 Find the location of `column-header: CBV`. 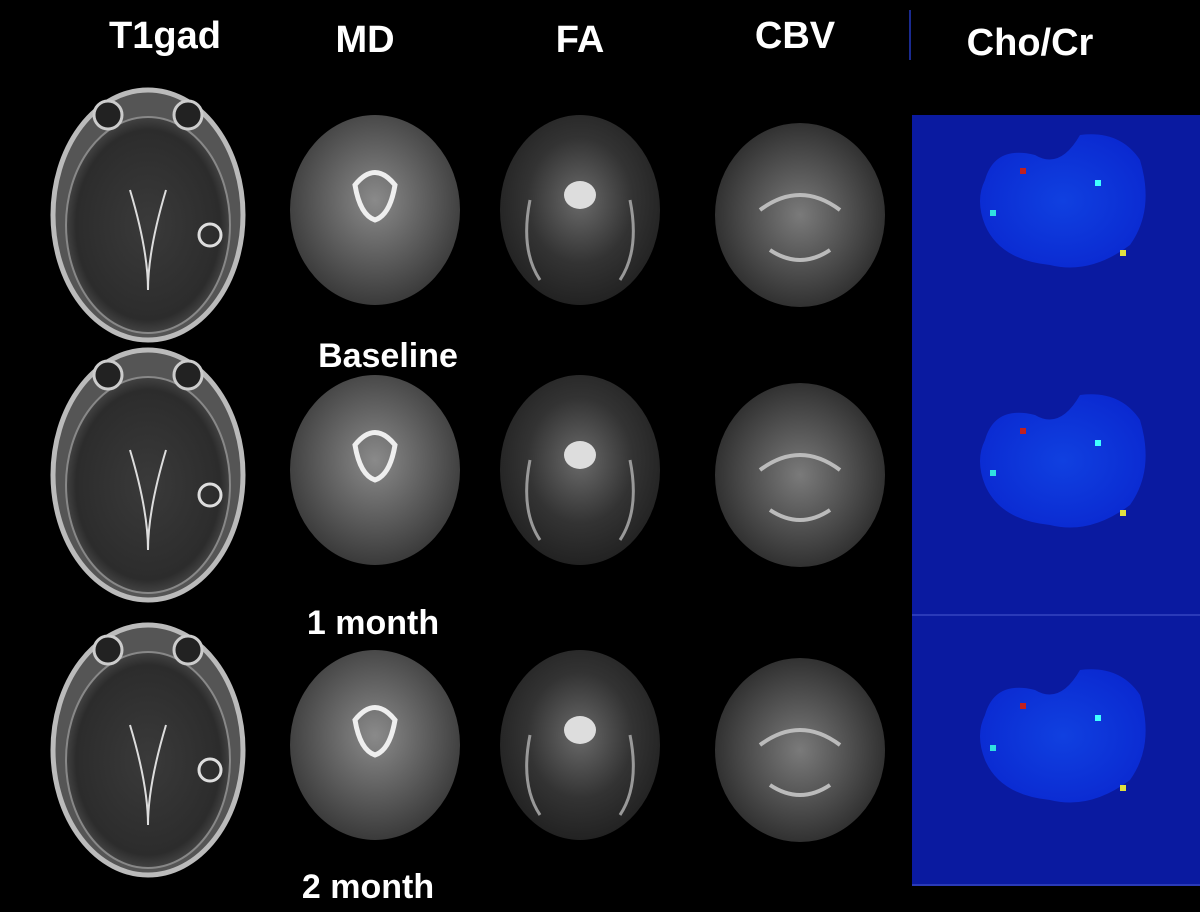

column-header: CBV is located at coordinates (795, 36).